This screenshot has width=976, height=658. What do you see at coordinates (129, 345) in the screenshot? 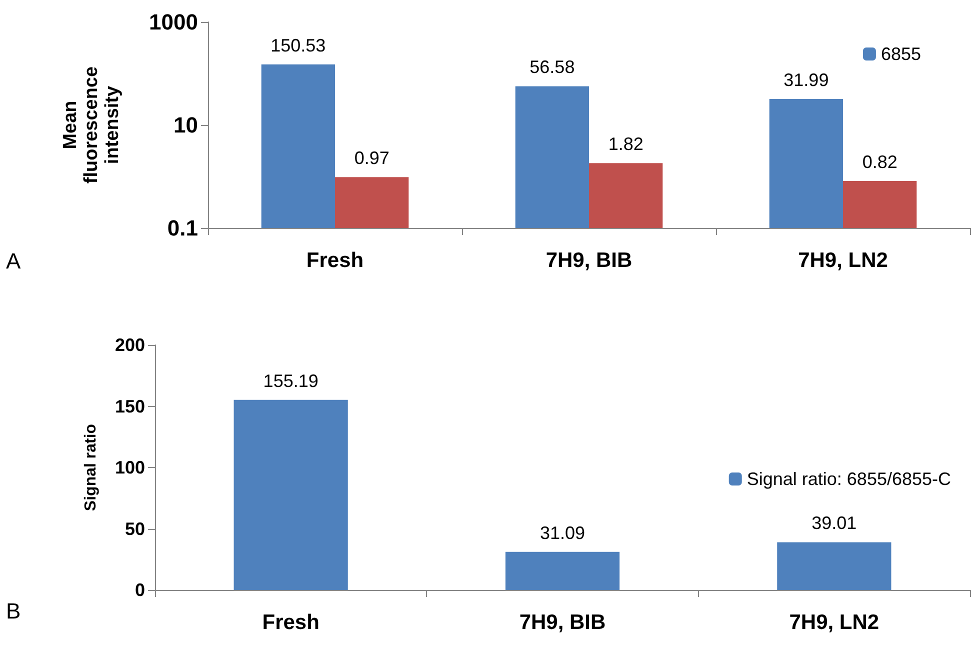
I see `y-tick-label: 200` at bounding box center [129, 345].